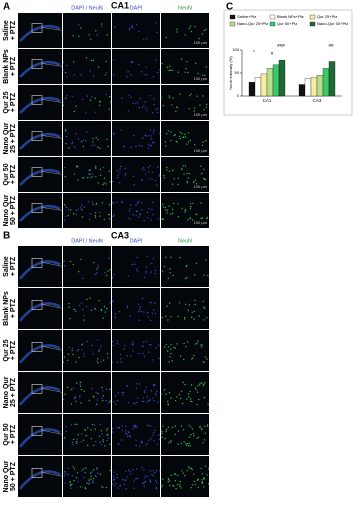 The height and width of the screenshot is (505, 354). I want to click on row-label: 25 + PTZ, so click(13, 138).